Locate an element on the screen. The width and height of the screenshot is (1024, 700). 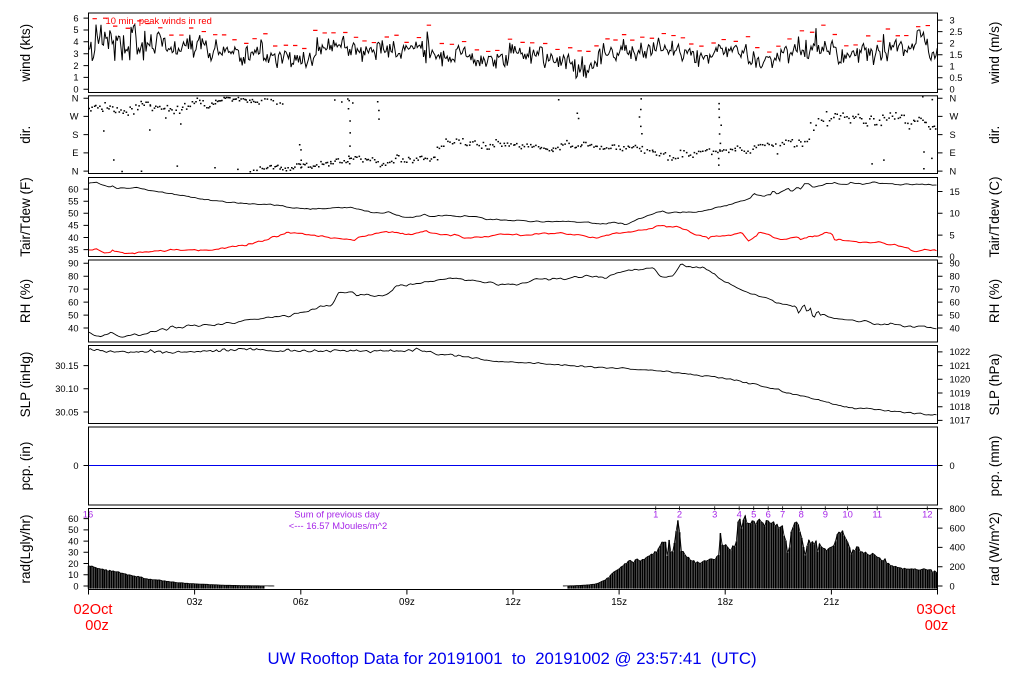
svg-text: 11 is located at coordinates (877, 514).